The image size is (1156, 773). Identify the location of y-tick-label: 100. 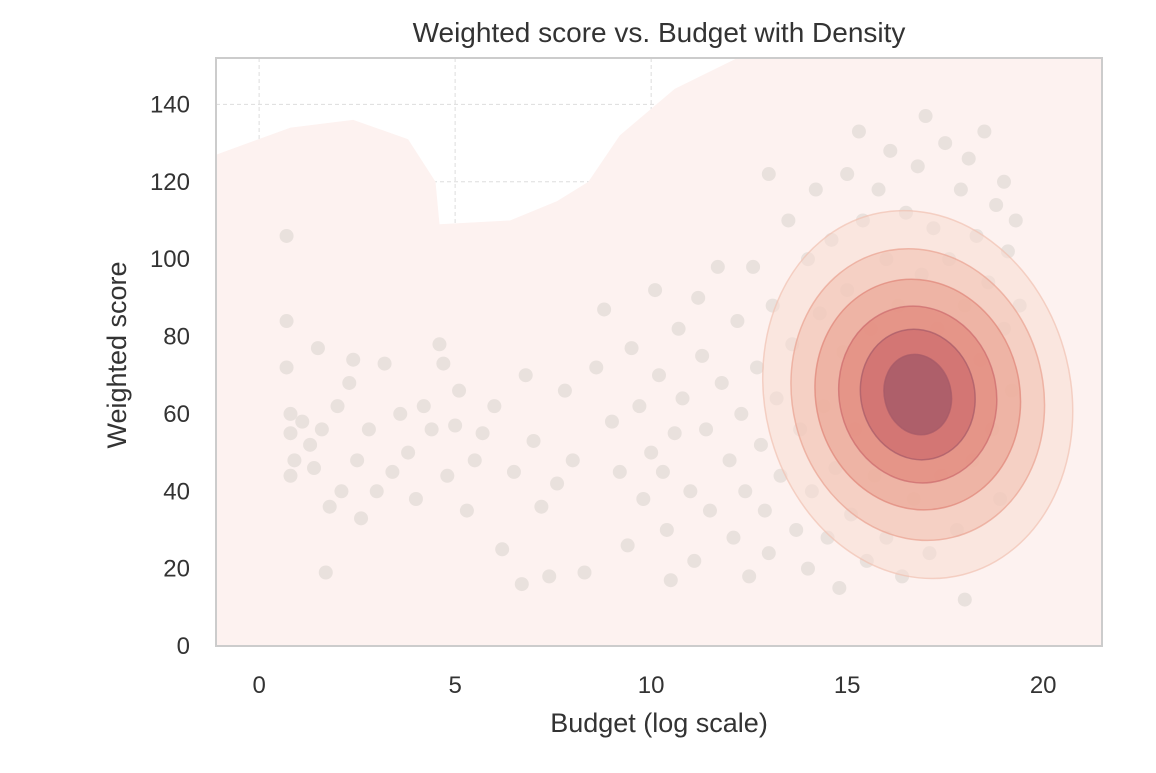
(170, 259).